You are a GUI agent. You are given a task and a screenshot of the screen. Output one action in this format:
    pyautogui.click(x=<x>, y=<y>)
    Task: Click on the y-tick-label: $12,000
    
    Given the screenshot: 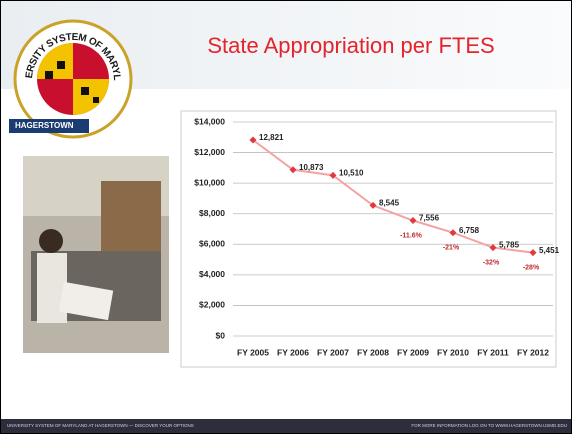 What is the action you would take?
    pyautogui.click(x=209, y=152)
    